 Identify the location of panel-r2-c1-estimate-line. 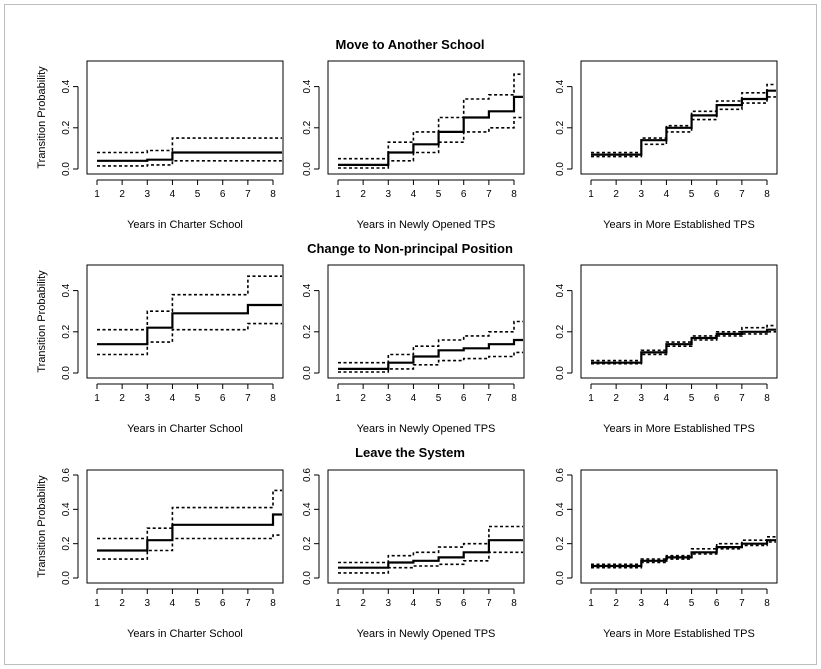
(189, 324).